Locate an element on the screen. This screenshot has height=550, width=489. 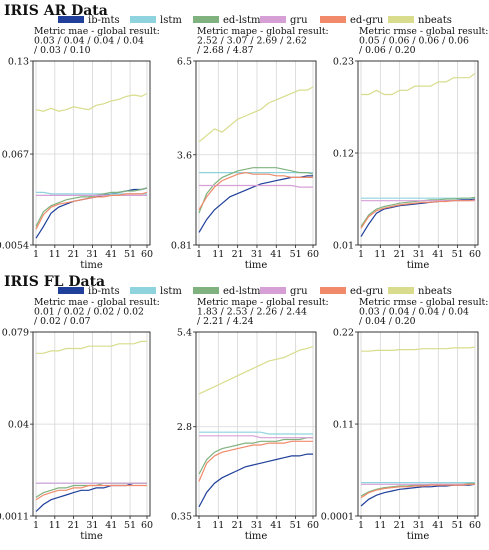
y-tick-label: 0.01 is located at coordinates (343, 246).